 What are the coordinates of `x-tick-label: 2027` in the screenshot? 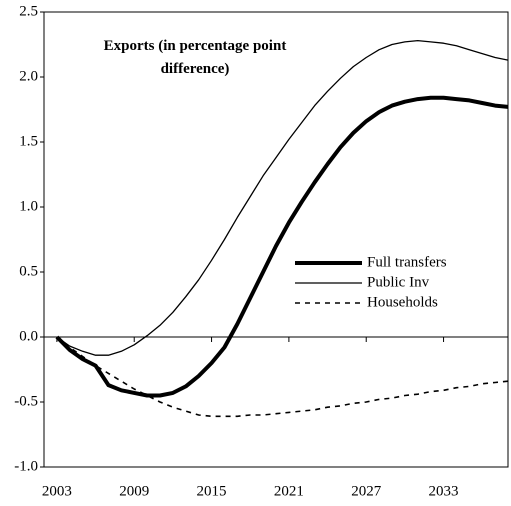 It's located at (366, 491).